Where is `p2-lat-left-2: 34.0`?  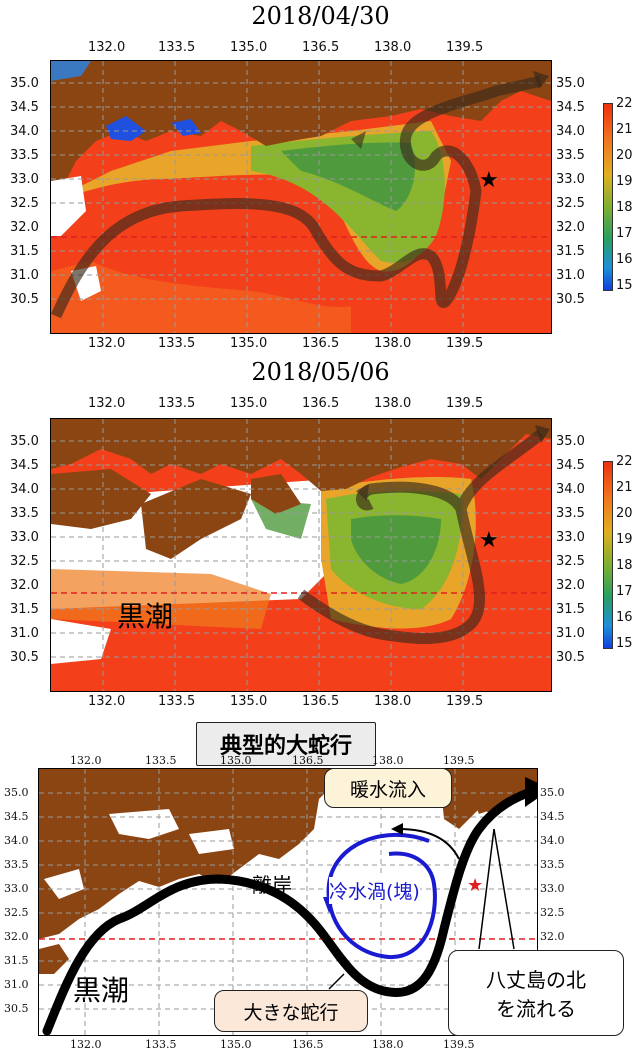
p2-lat-left-2: 34.0 is located at coordinates (24, 489).